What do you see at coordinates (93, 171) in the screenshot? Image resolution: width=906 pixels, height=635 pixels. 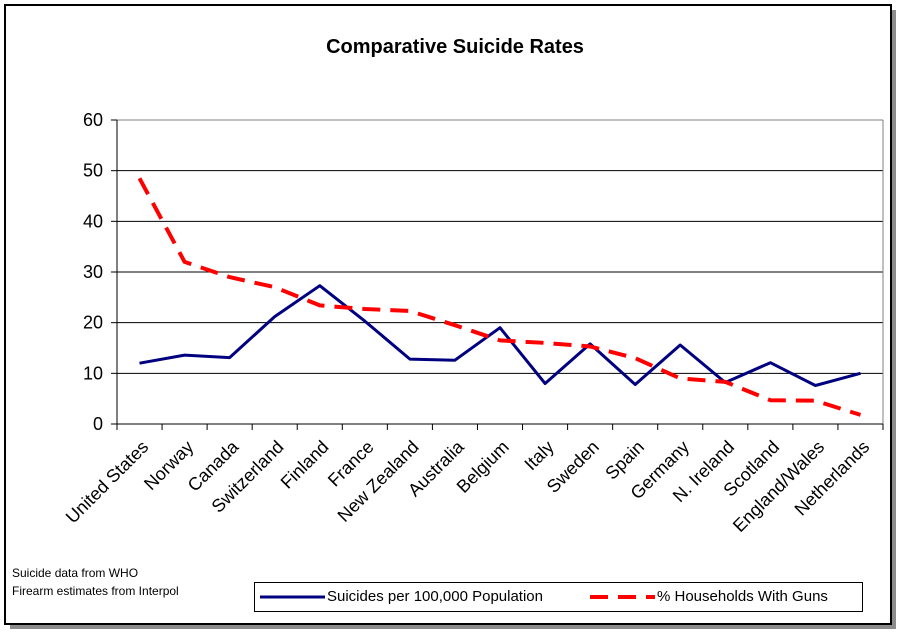 I see `y-tick-label: 50` at bounding box center [93, 171].